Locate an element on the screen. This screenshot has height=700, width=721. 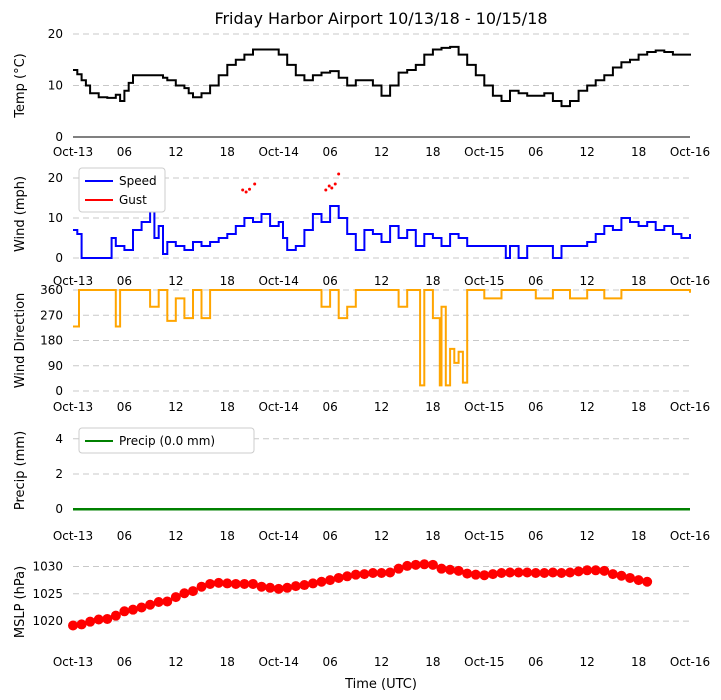
legend-label: Precip (0.0 mm) is located at coordinates (167, 441).